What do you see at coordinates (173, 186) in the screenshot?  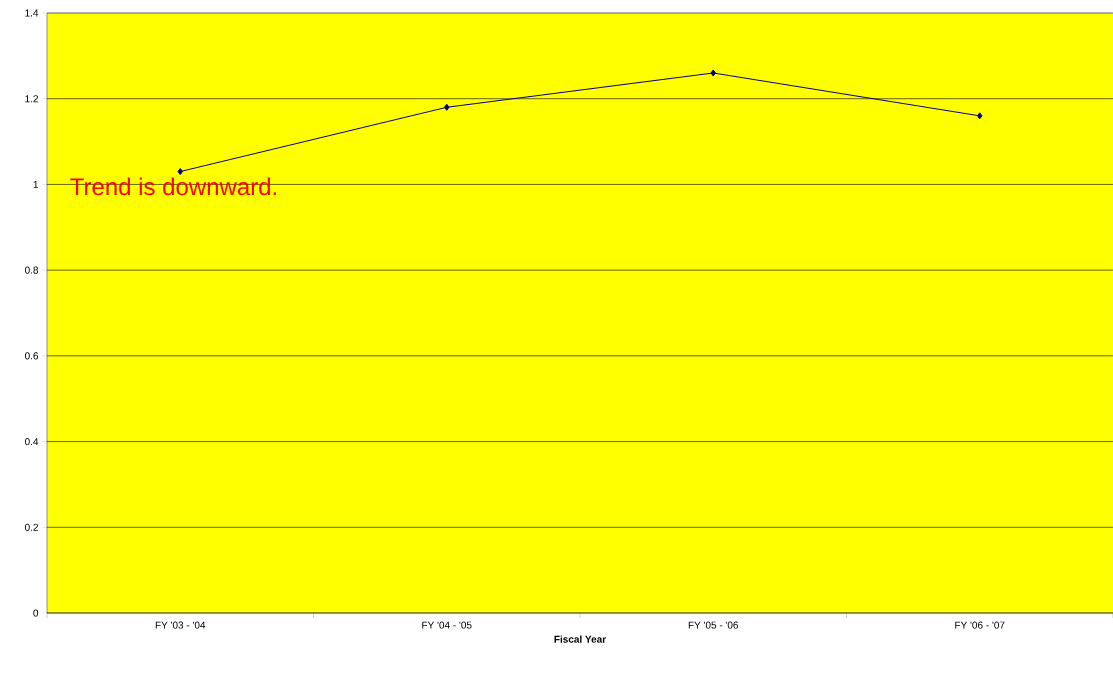 I see `annotation: Trend is downward.` at bounding box center [173, 186].